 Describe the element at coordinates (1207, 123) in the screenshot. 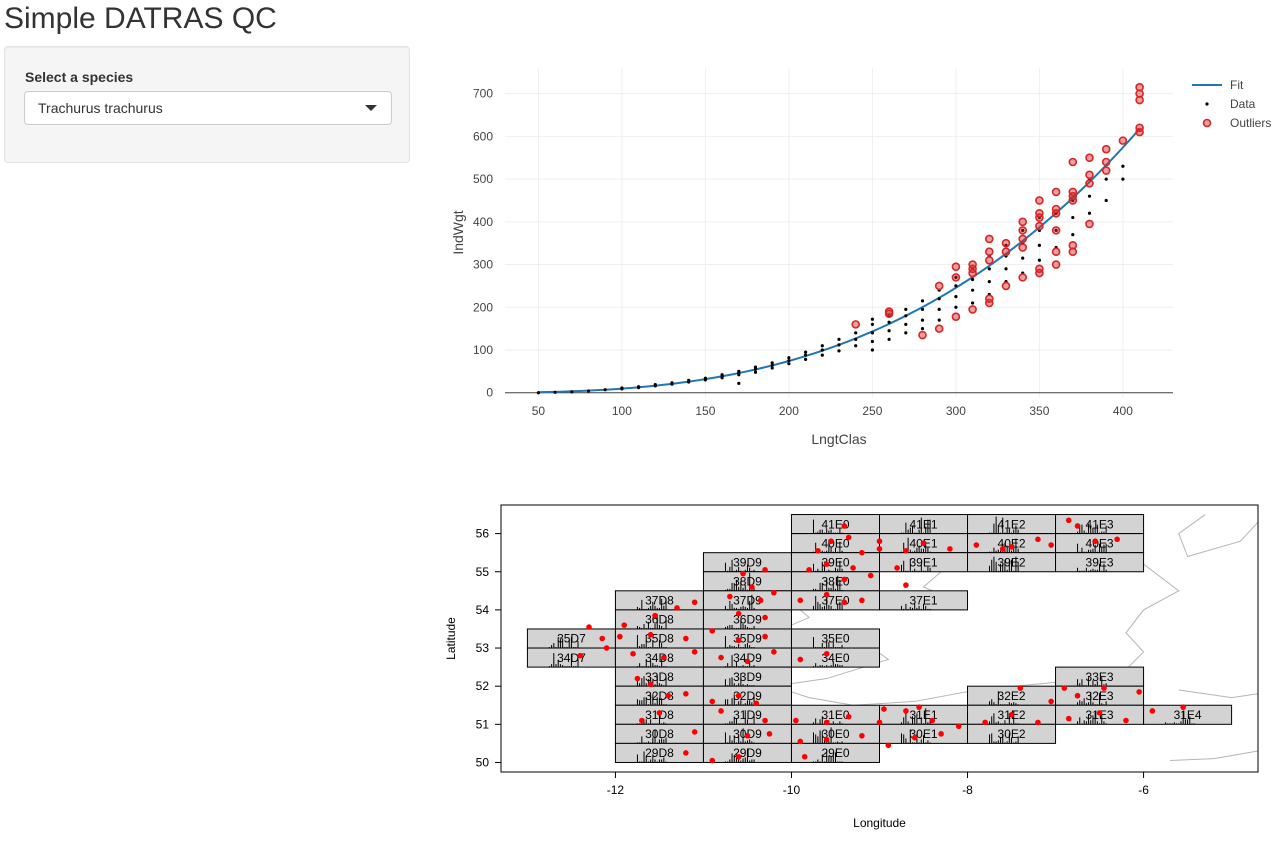

I see `legend-outliers-swatch` at that location.